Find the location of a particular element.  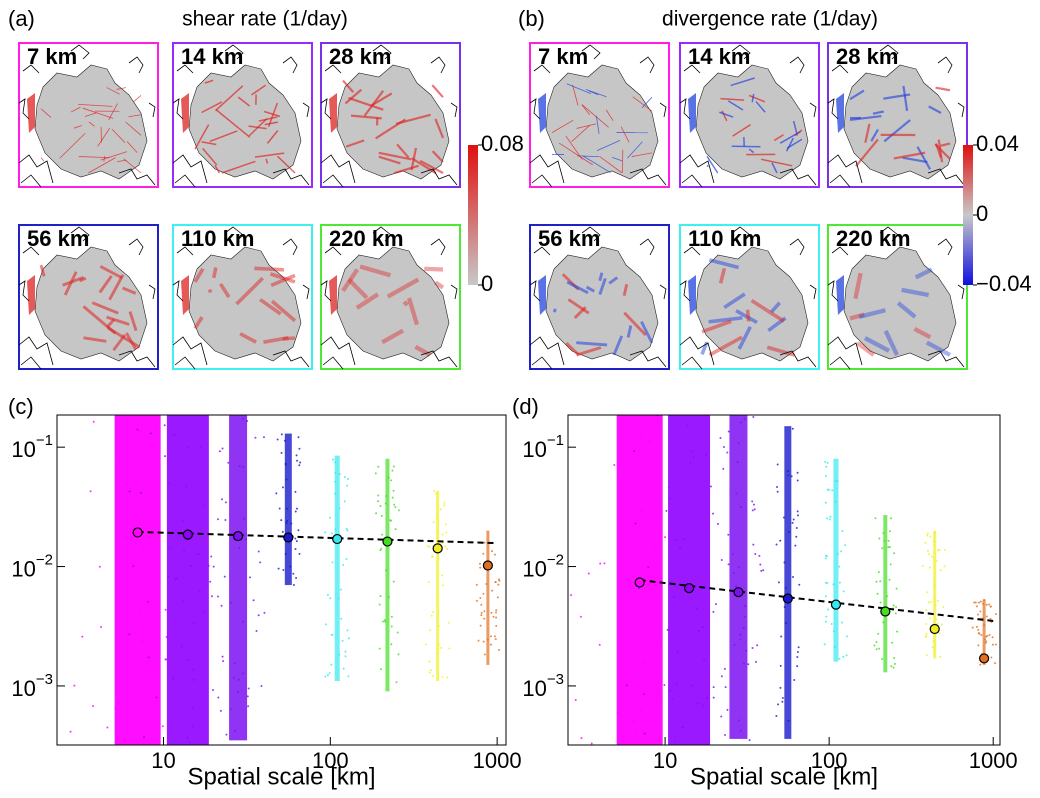

map: 28 km is located at coordinates (897, 115).